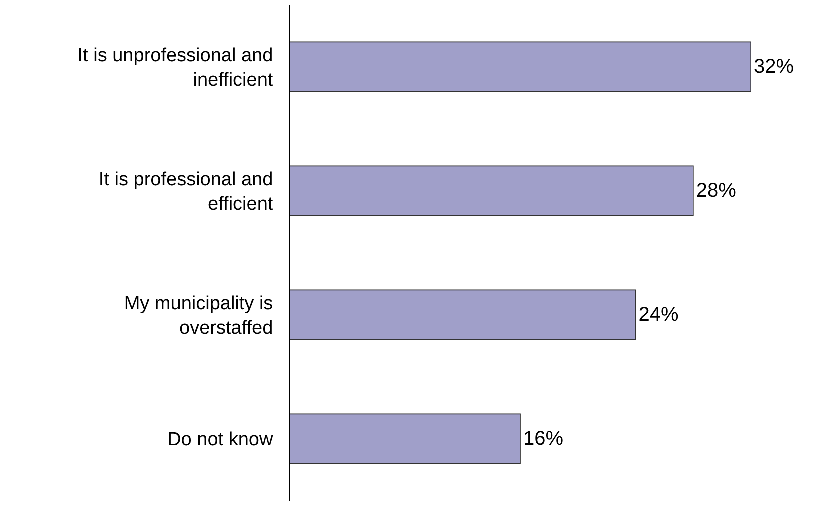  Describe the element at coordinates (199, 316) in the screenshot. I see `y-tick-label: My municipality is overstaffed` at that location.